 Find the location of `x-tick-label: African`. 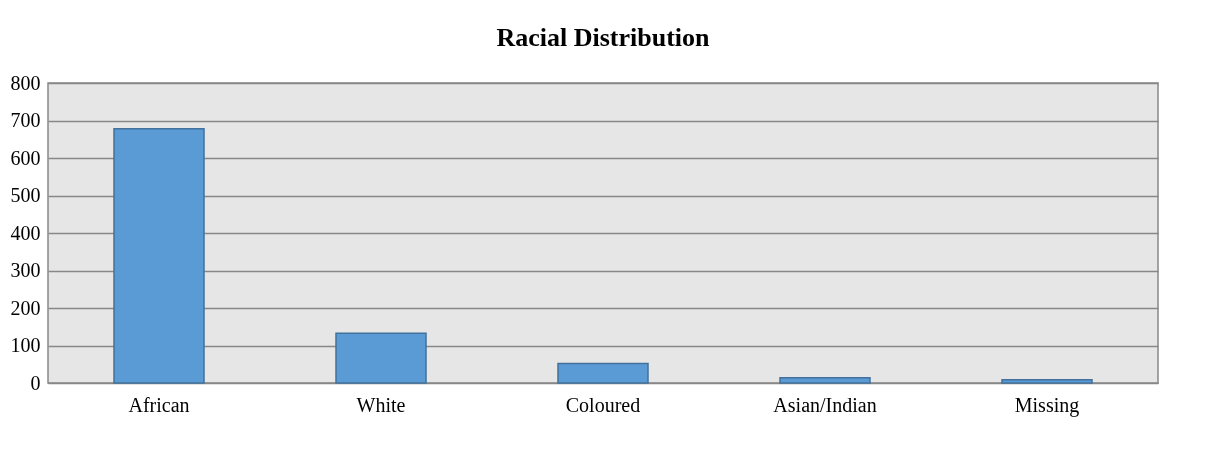

x-tick-label: African is located at coordinates (159, 404).